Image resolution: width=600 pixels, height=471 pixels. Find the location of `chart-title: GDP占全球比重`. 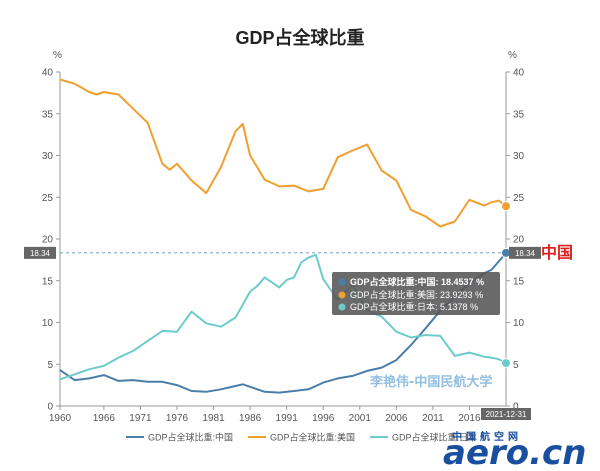

chart-title: GDP占全球比重 is located at coordinates (299, 37).